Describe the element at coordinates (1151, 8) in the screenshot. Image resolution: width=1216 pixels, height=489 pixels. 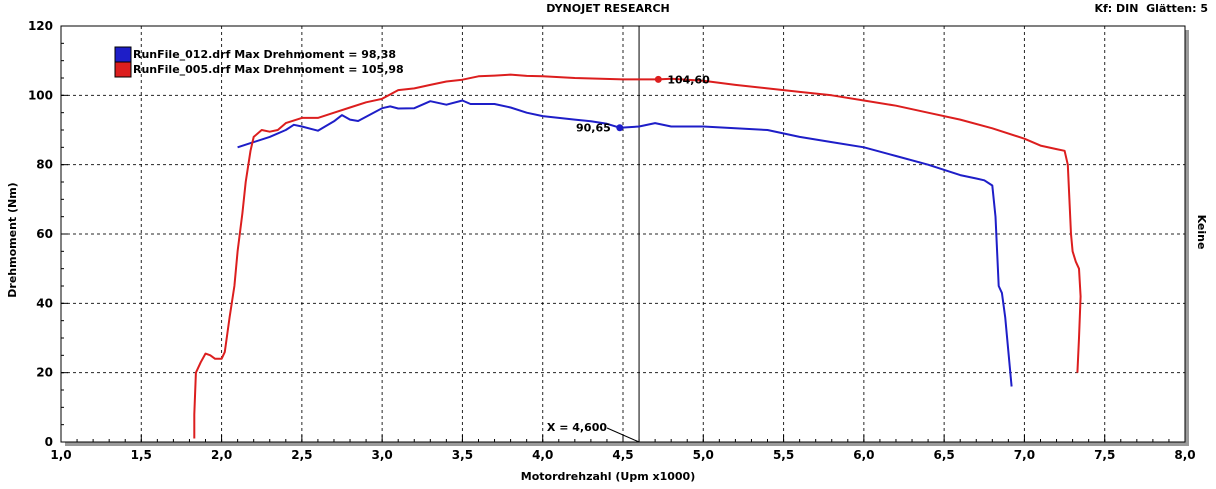
I see `correction-info: Kf: DIN Glätten: 5` at that location.